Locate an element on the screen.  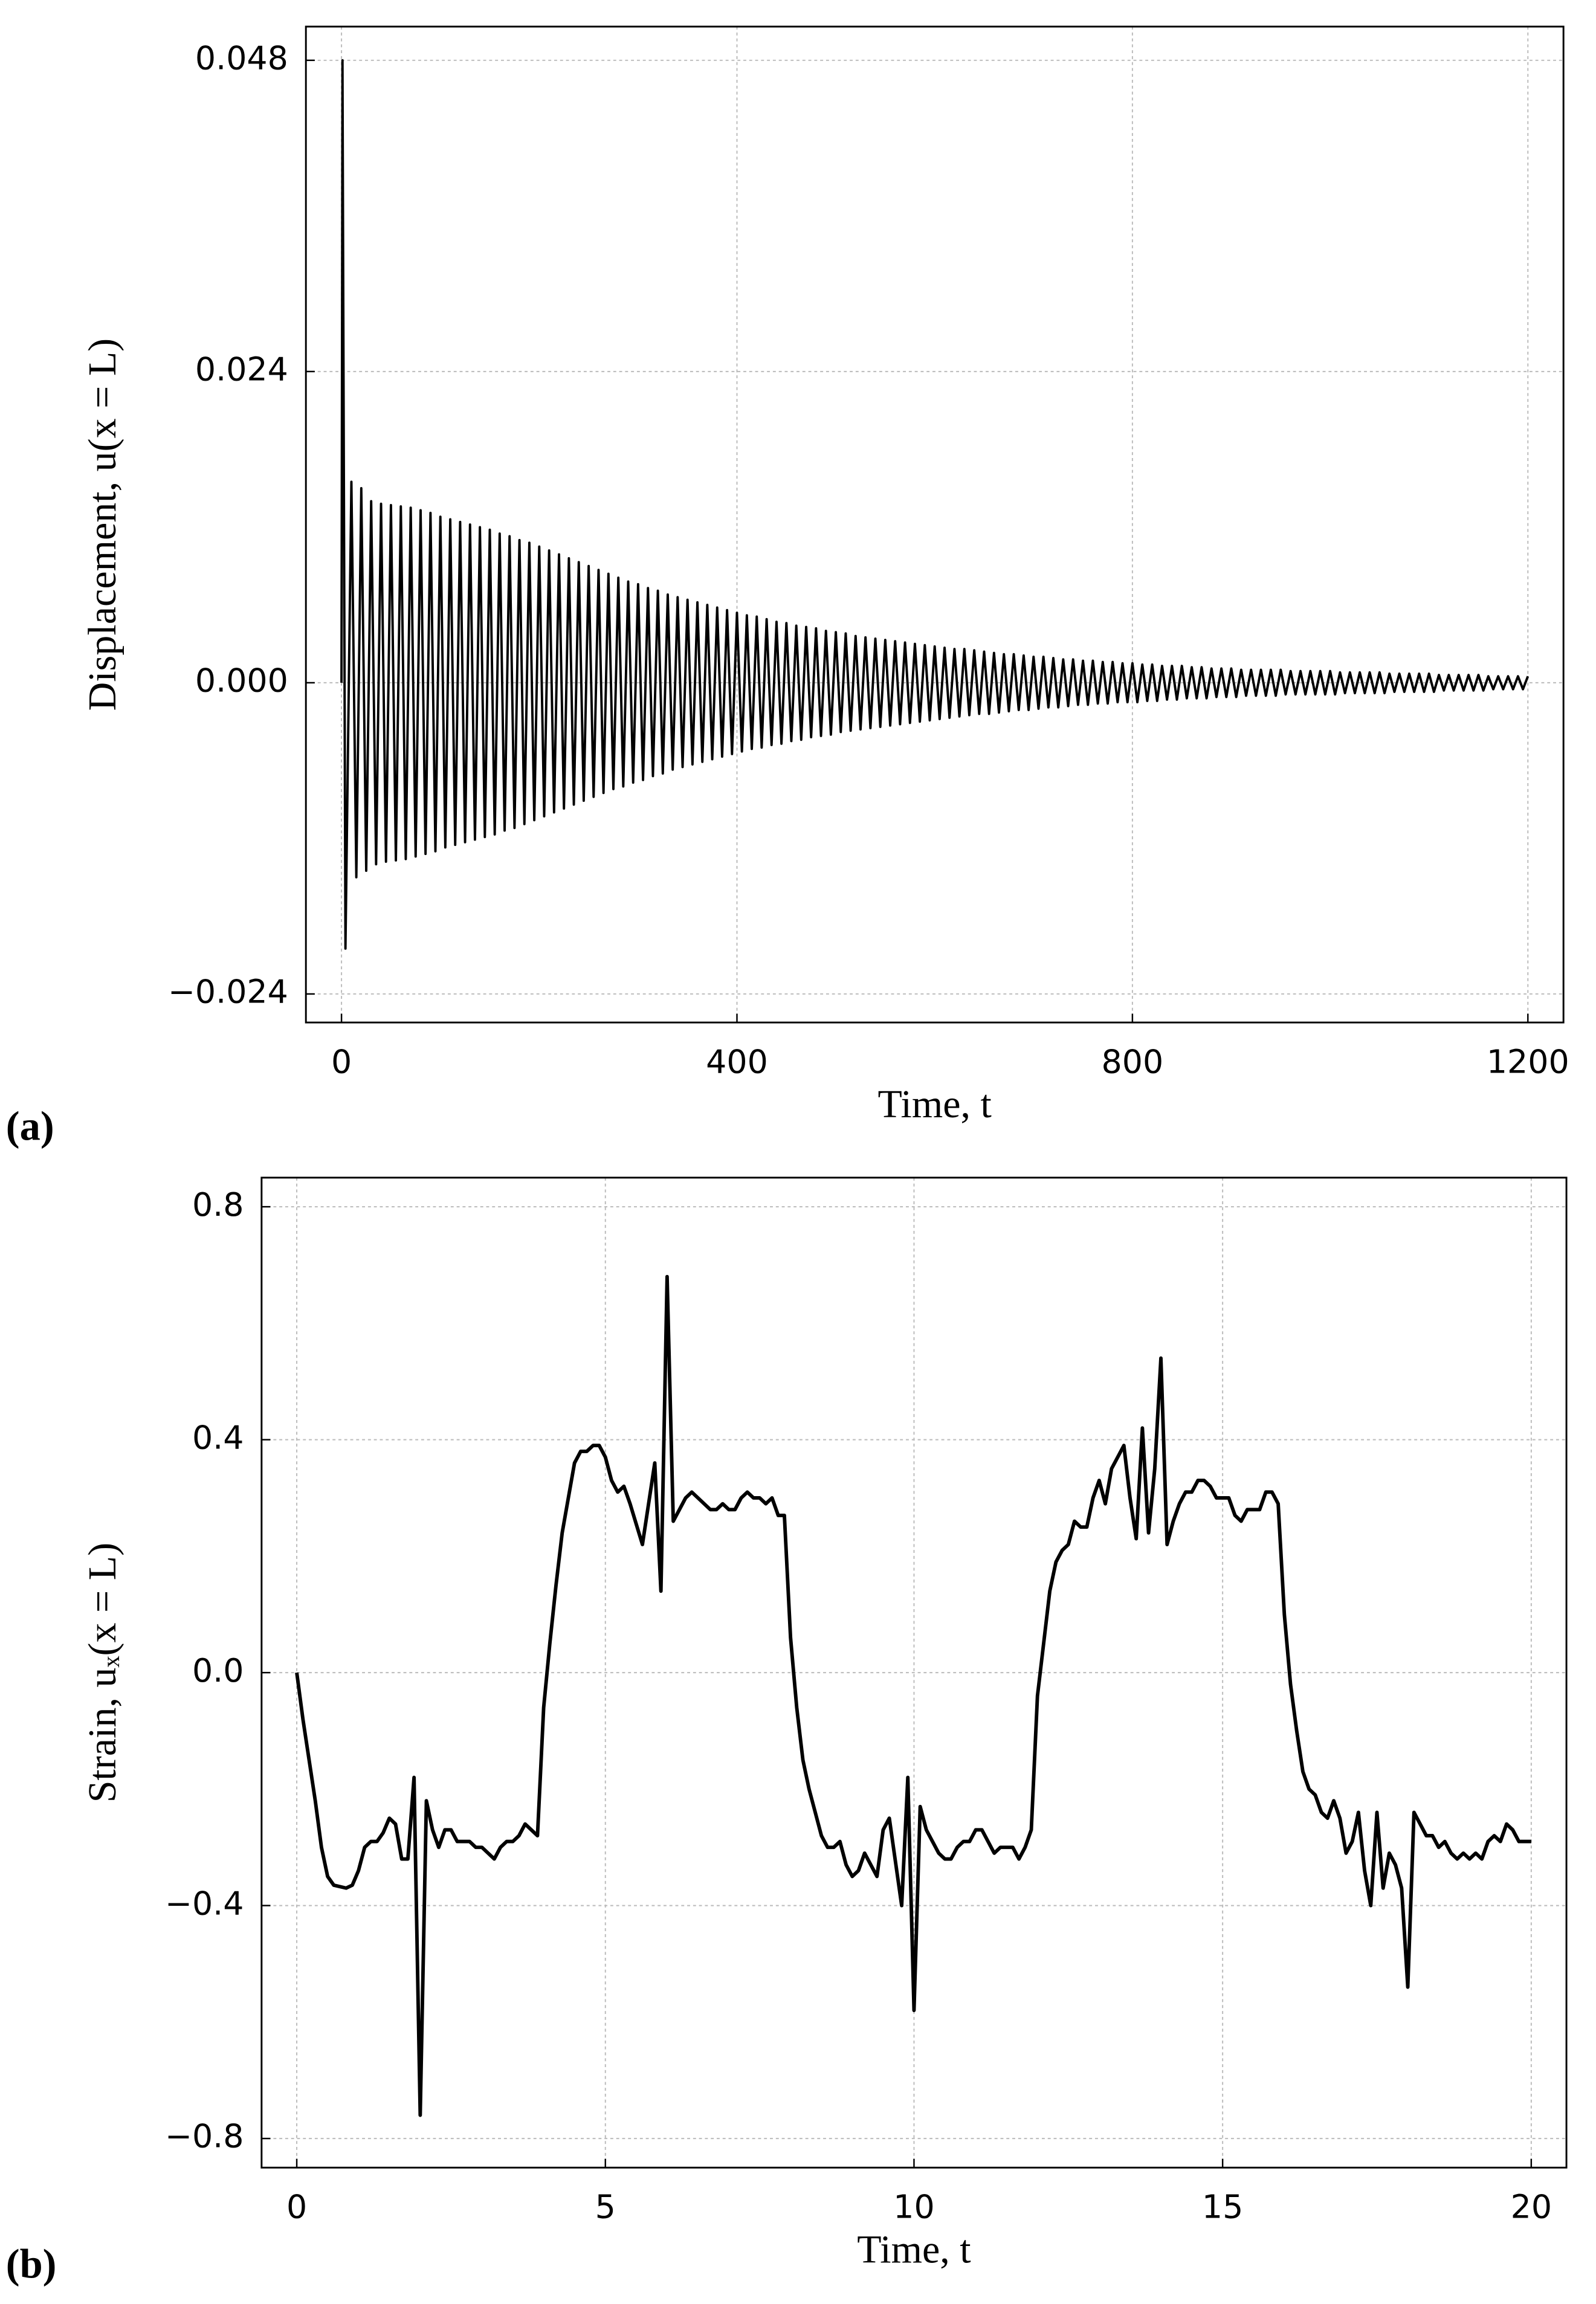
x-tick-label: 10 is located at coordinates (913, 2206).